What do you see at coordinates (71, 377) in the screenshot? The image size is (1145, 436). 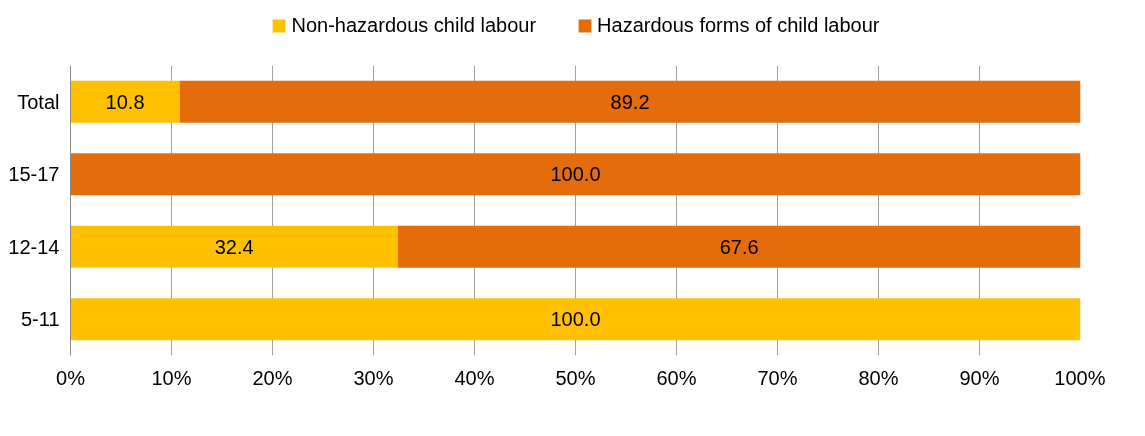 I see `x-tick-label: 0%` at bounding box center [71, 377].